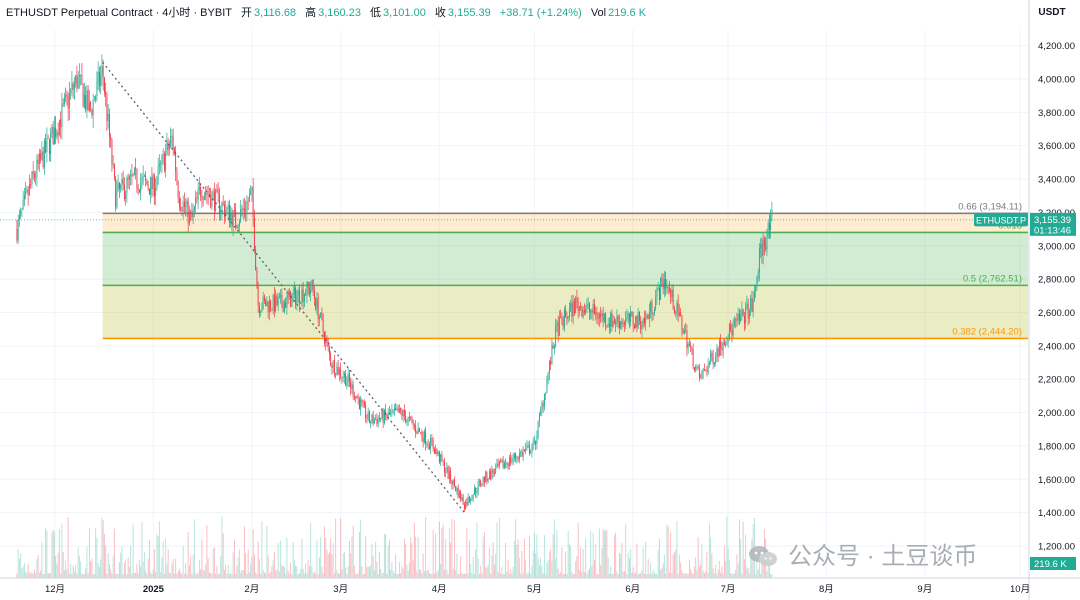  Describe the element at coordinates (404, 13) in the screenshot. I see `low-value: 3,101.00` at that location.